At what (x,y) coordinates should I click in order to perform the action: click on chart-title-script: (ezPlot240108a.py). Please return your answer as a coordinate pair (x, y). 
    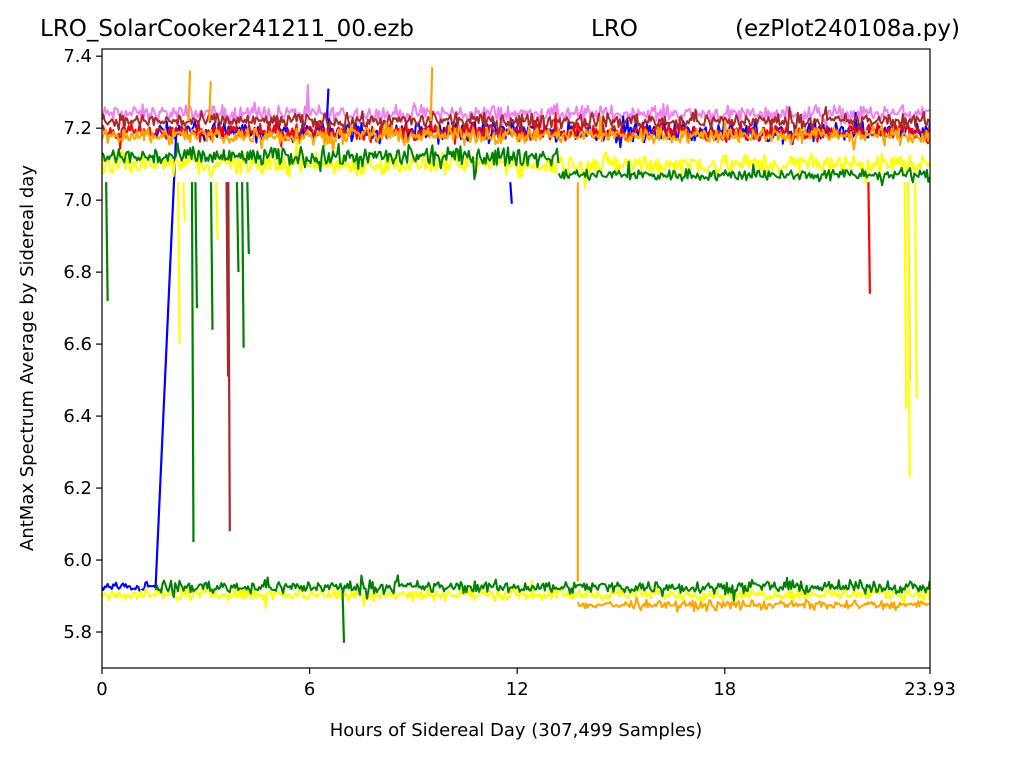
    Looking at the image, I should click on (847, 29).